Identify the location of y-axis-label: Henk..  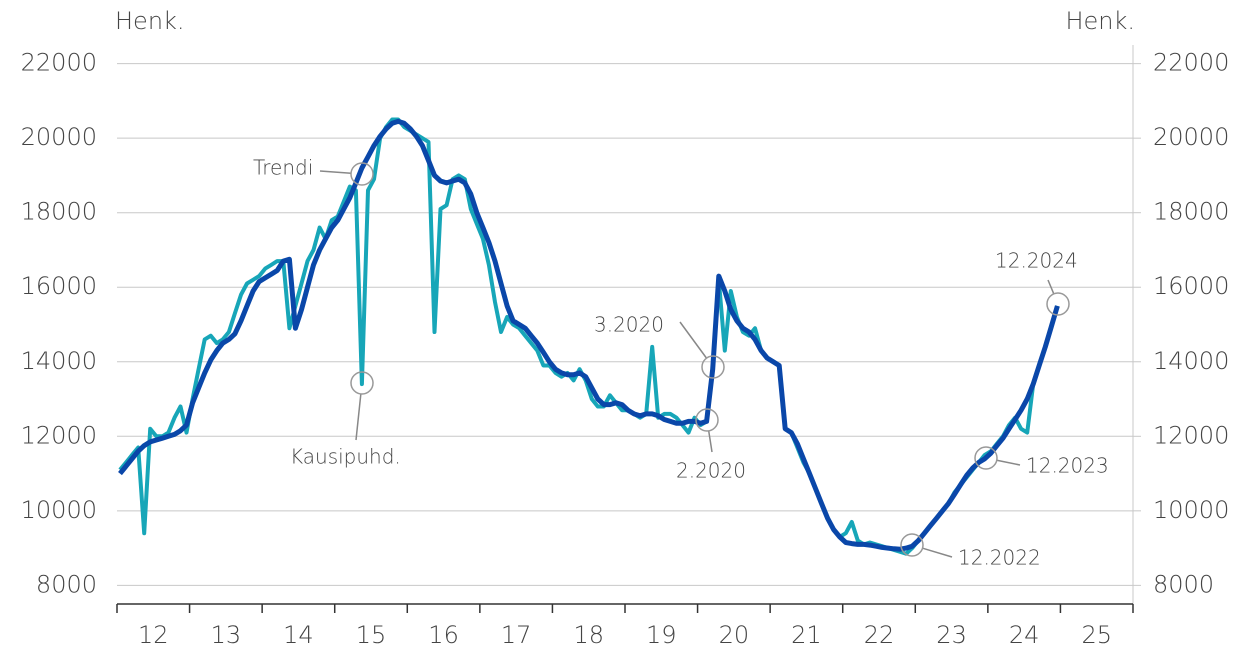
(150, 21).